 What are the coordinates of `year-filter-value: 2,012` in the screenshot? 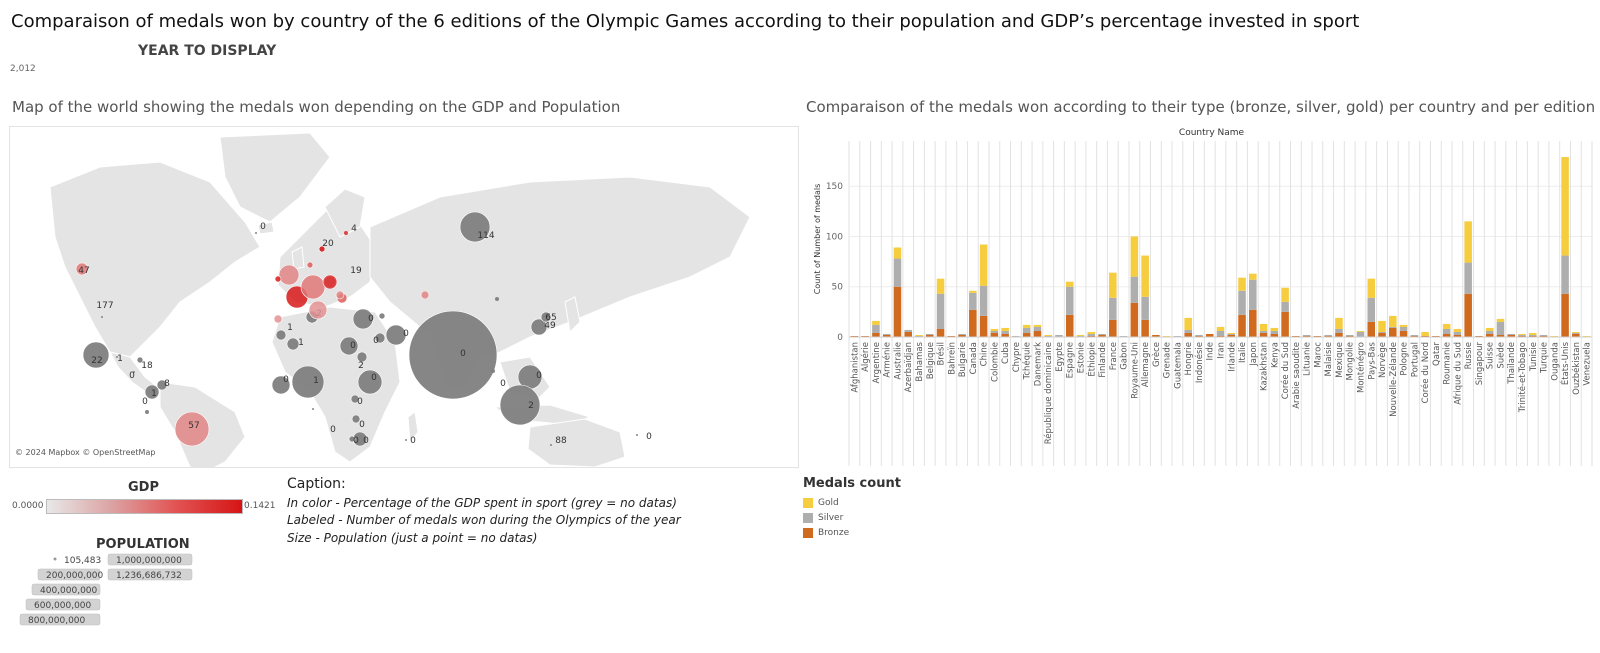 It's located at (23, 69).